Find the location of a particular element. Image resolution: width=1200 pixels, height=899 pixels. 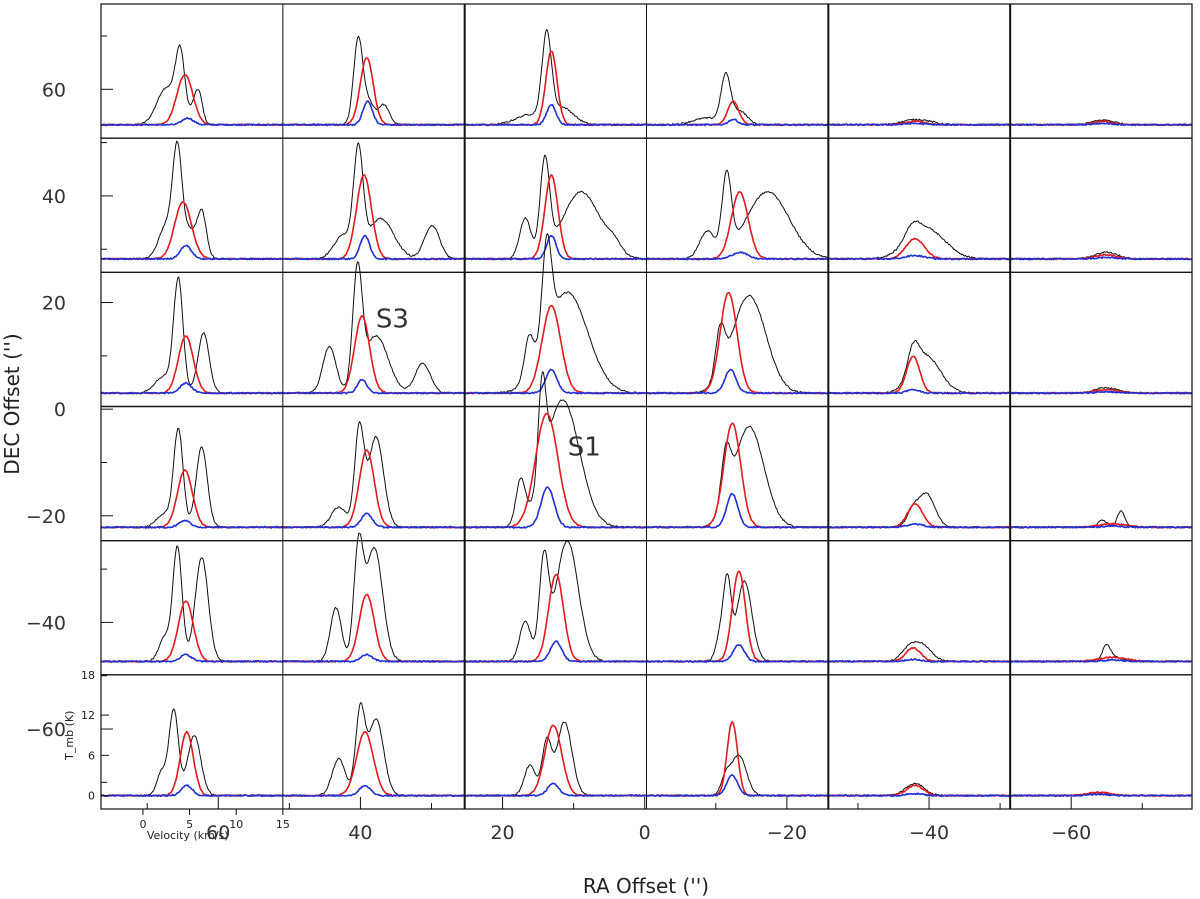

panel-x-tick-label: 15 is located at coordinates (283, 824).